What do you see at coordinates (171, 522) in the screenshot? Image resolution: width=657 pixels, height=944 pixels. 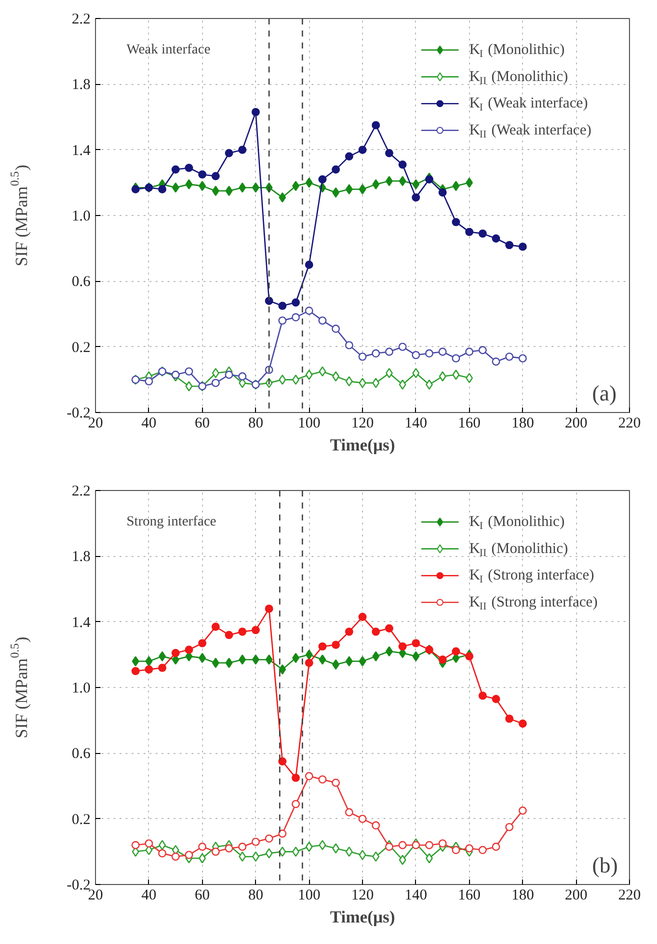 I see `annotation: Strong interface` at bounding box center [171, 522].